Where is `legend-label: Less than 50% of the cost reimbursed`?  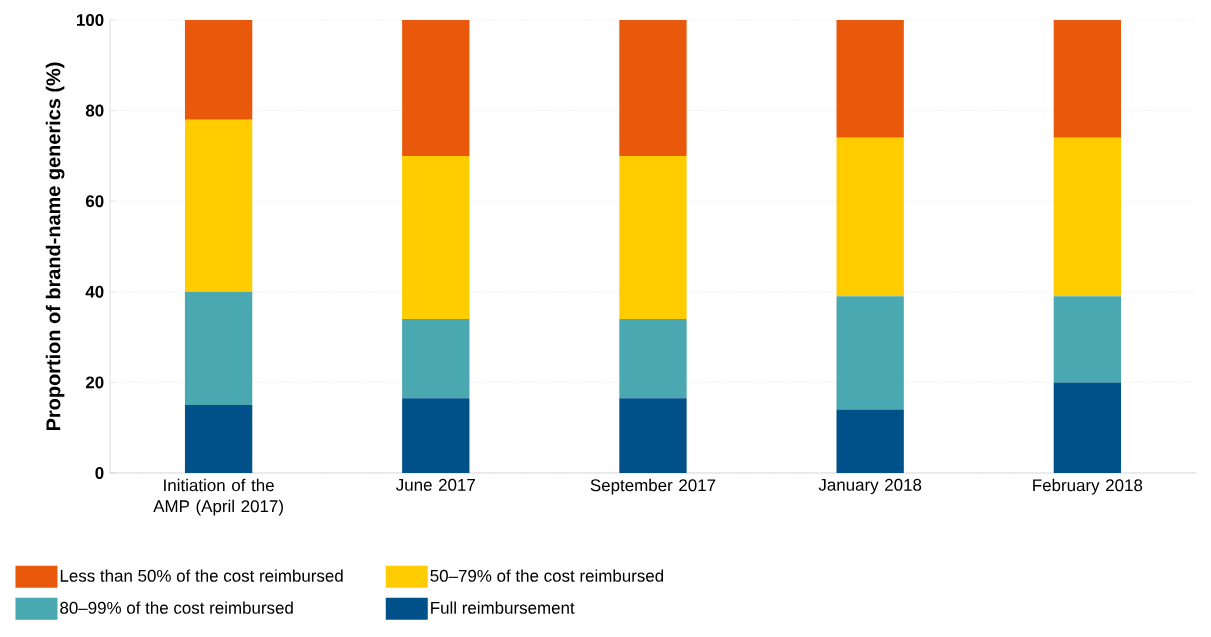 legend-label: Less than 50% of the cost reimbursed is located at coordinates (201, 575).